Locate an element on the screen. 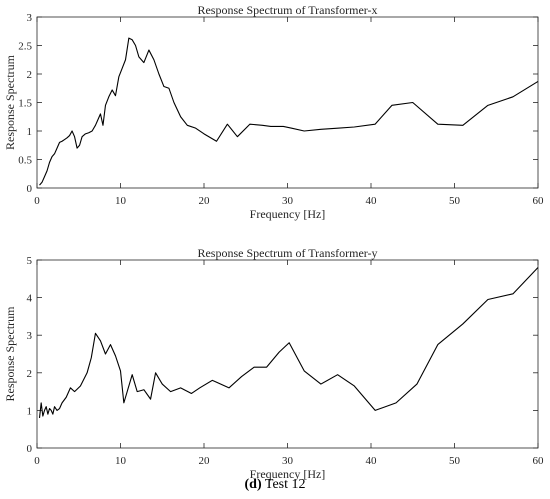  caption-text: Test 12 is located at coordinates (283, 484).